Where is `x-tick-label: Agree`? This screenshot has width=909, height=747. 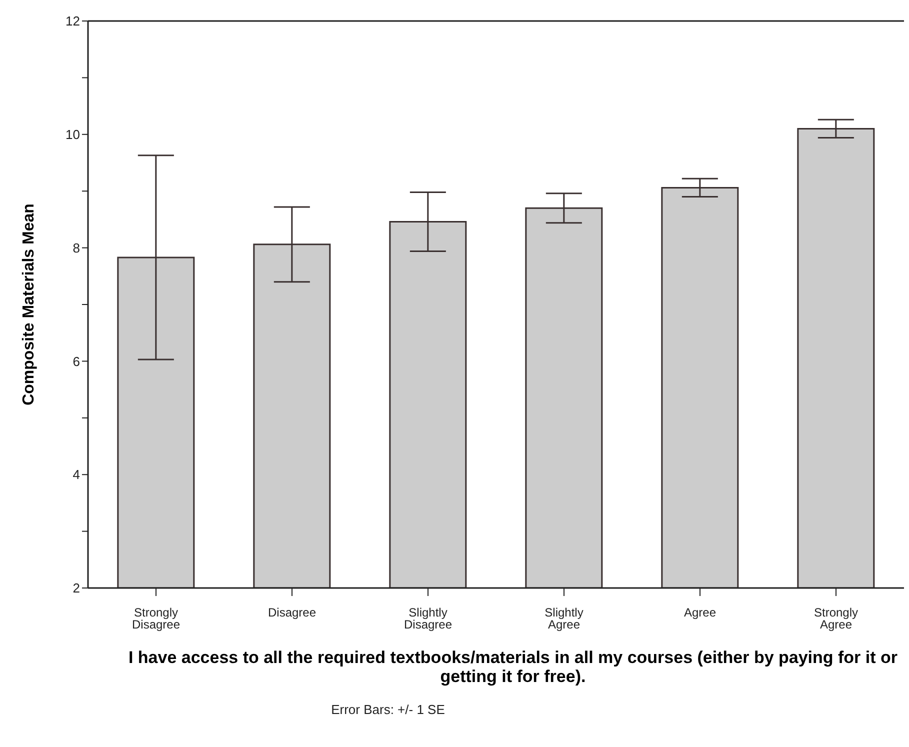 x-tick-label: Agree is located at coordinates (700, 613).